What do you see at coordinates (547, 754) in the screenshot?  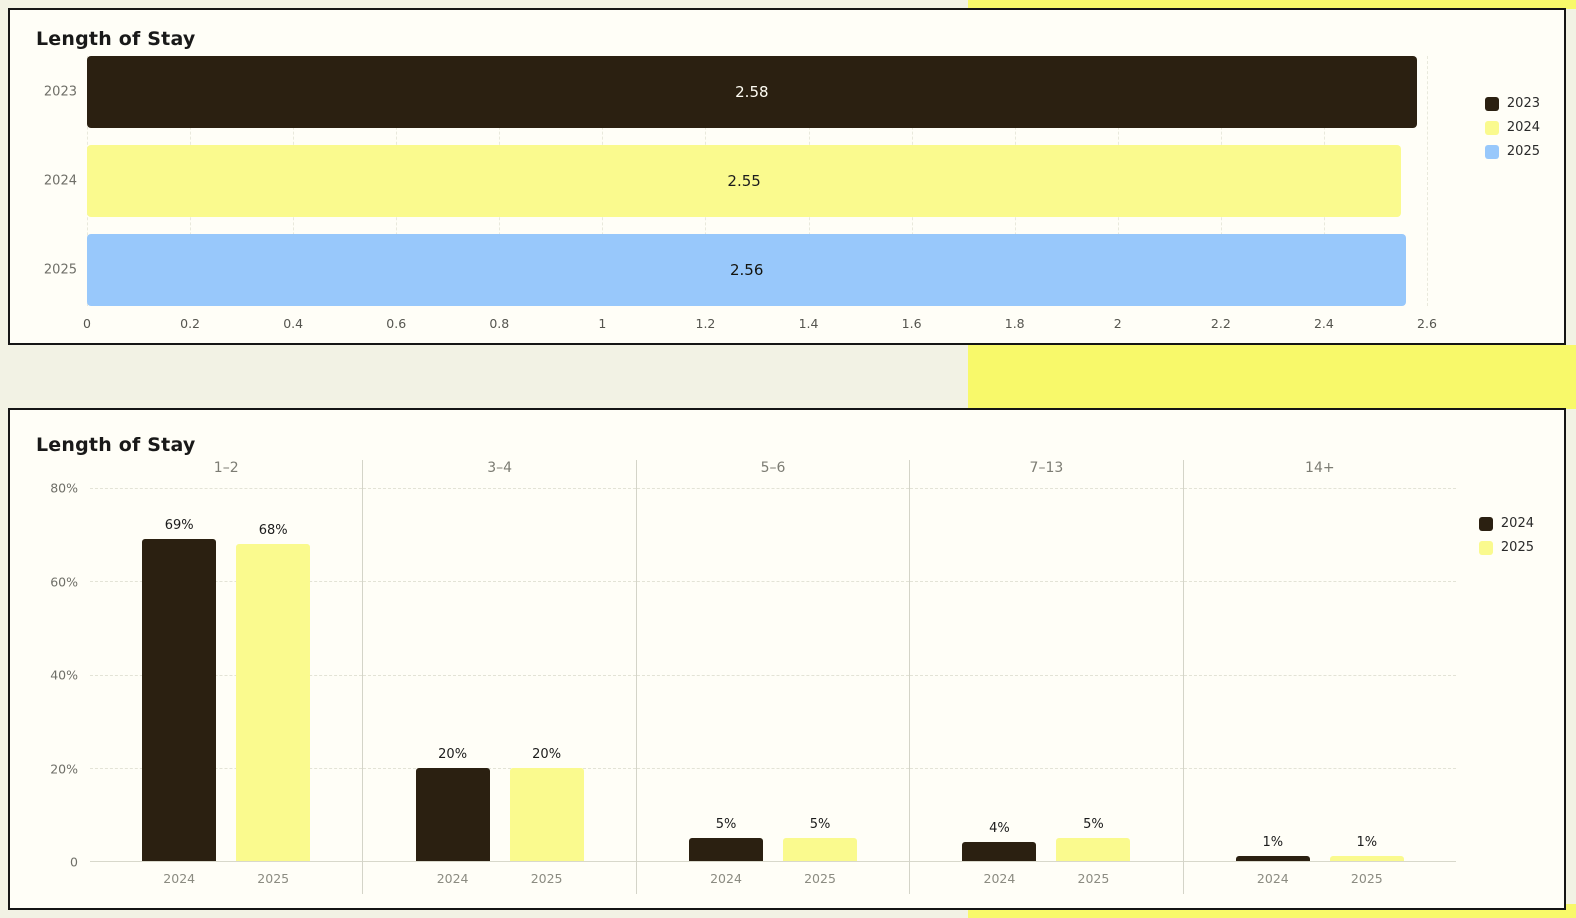 I see `bar-value-label: 20%` at bounding box center [547, 754].